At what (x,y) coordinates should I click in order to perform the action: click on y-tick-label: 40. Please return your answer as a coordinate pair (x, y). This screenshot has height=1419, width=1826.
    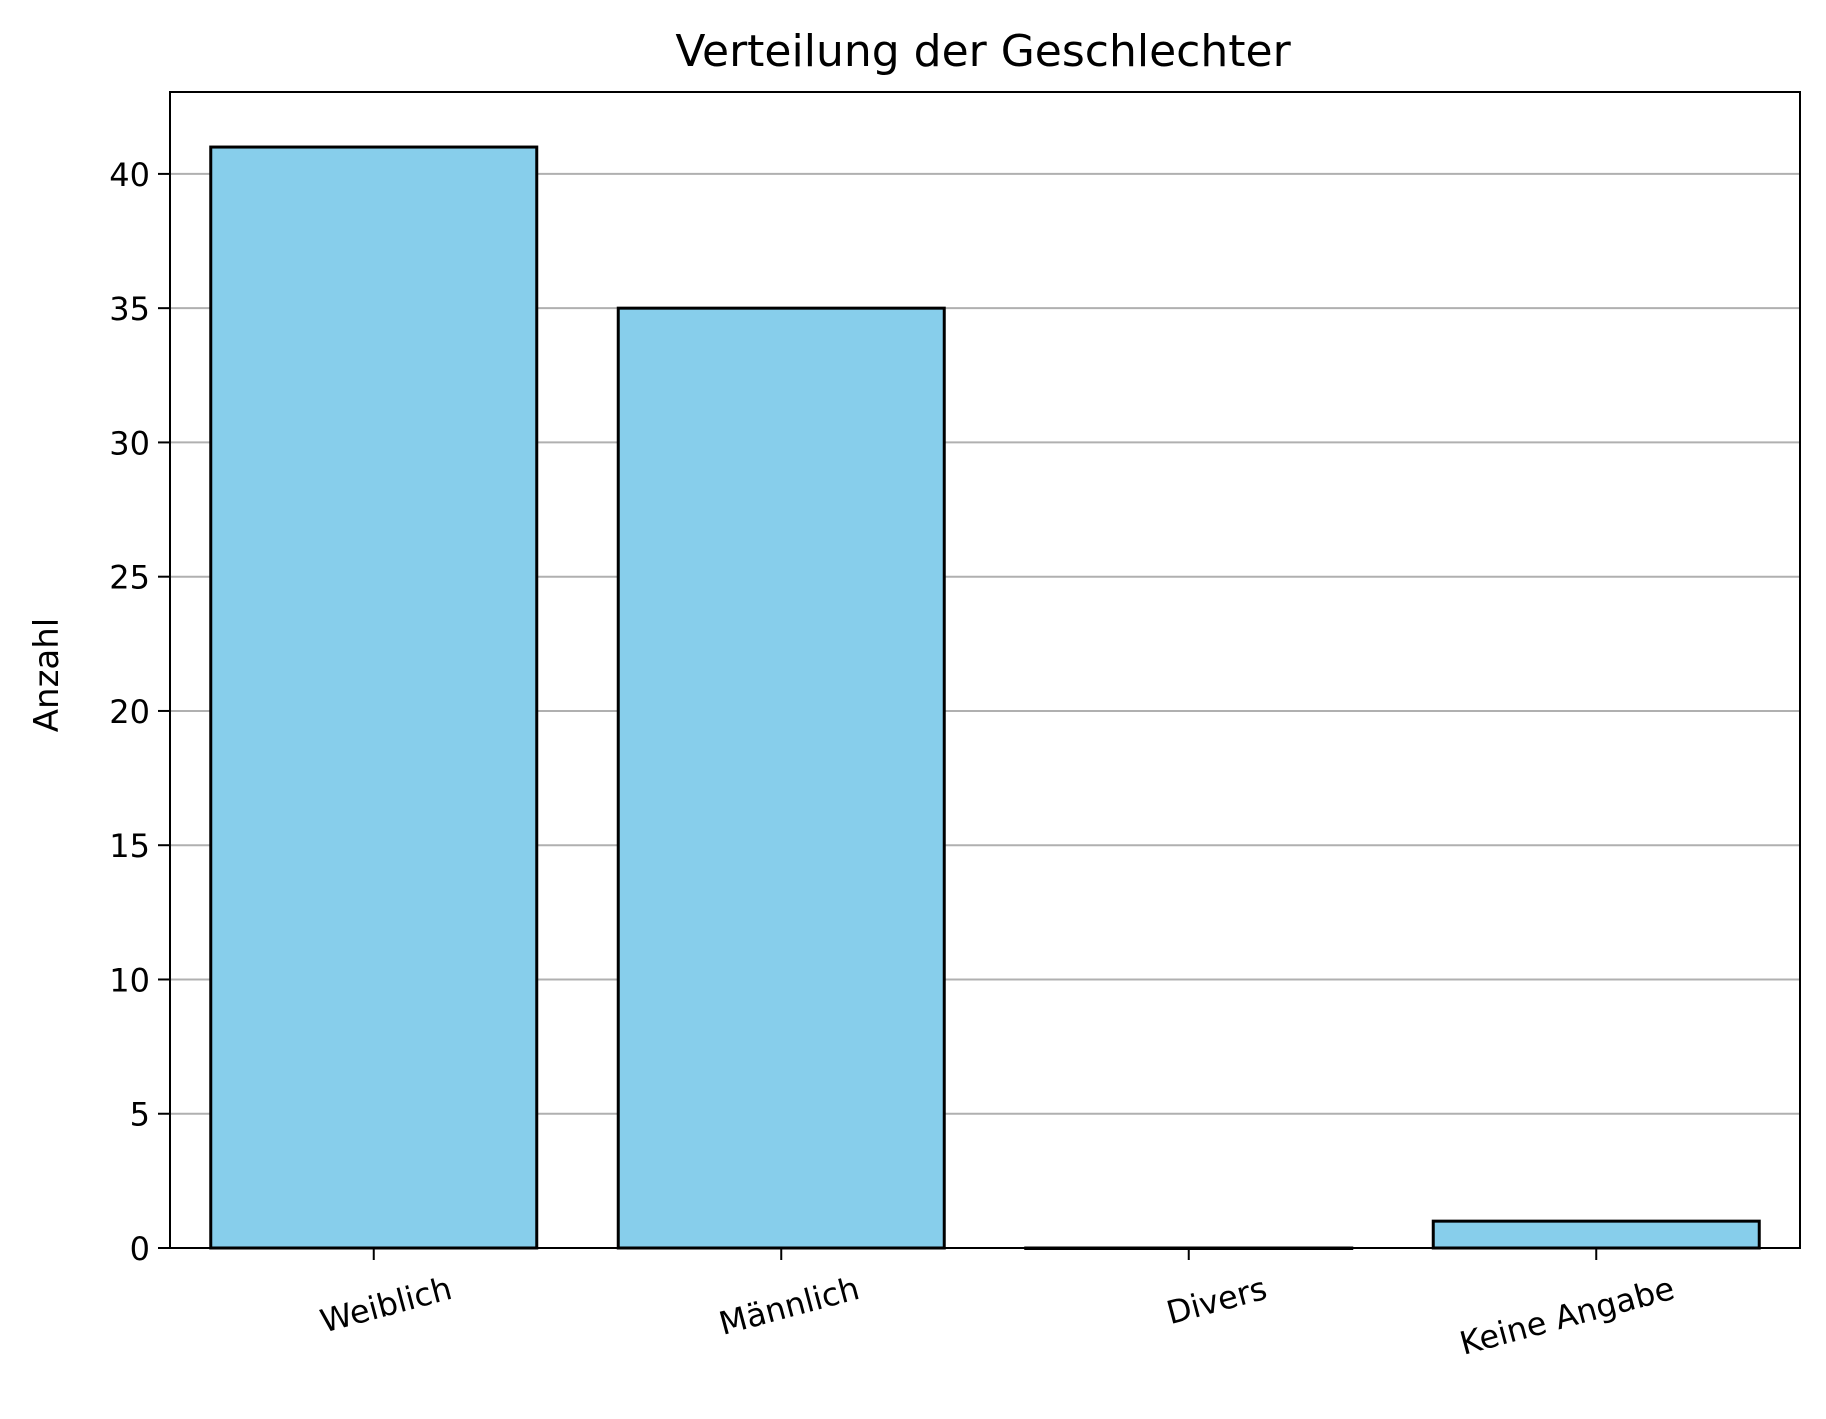
    Looking at the image, I should click on (129, 175).